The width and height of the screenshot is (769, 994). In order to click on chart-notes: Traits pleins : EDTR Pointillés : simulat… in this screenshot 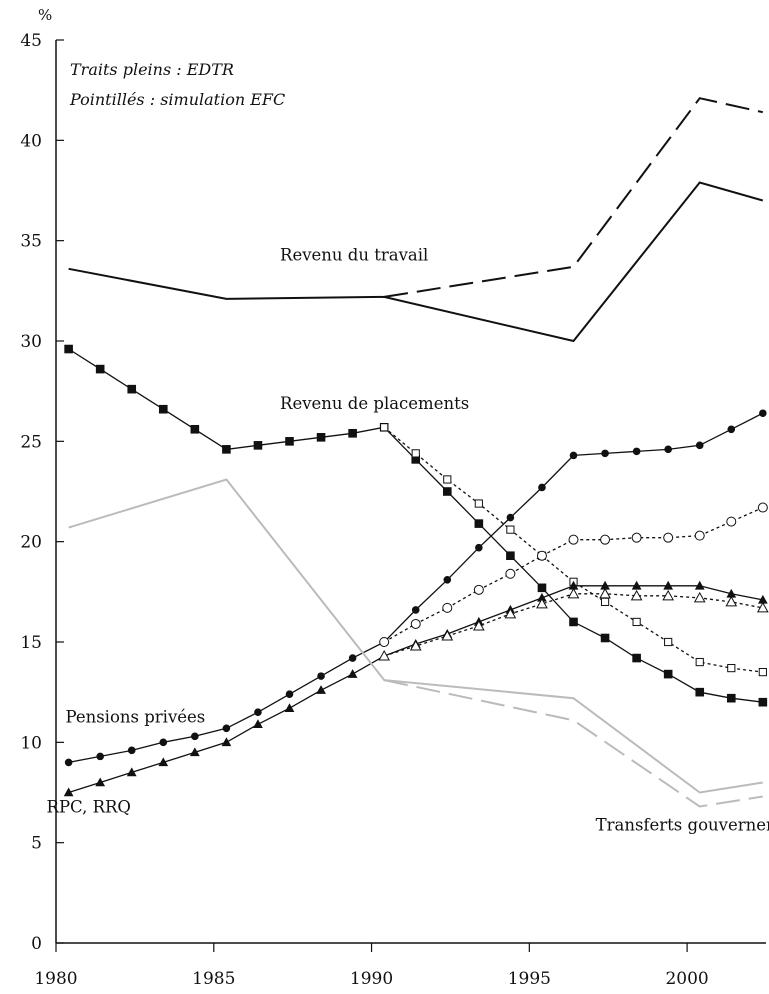, I will do `click(177, 84)`.